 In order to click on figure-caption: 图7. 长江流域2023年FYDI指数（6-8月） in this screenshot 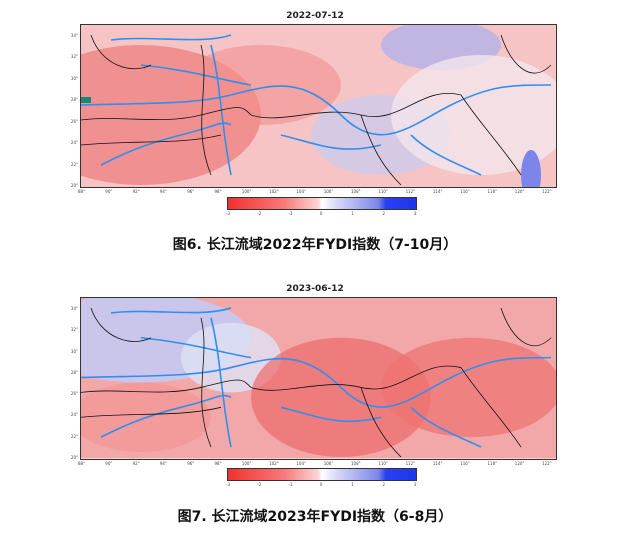, I will do `click(315, 517)`.